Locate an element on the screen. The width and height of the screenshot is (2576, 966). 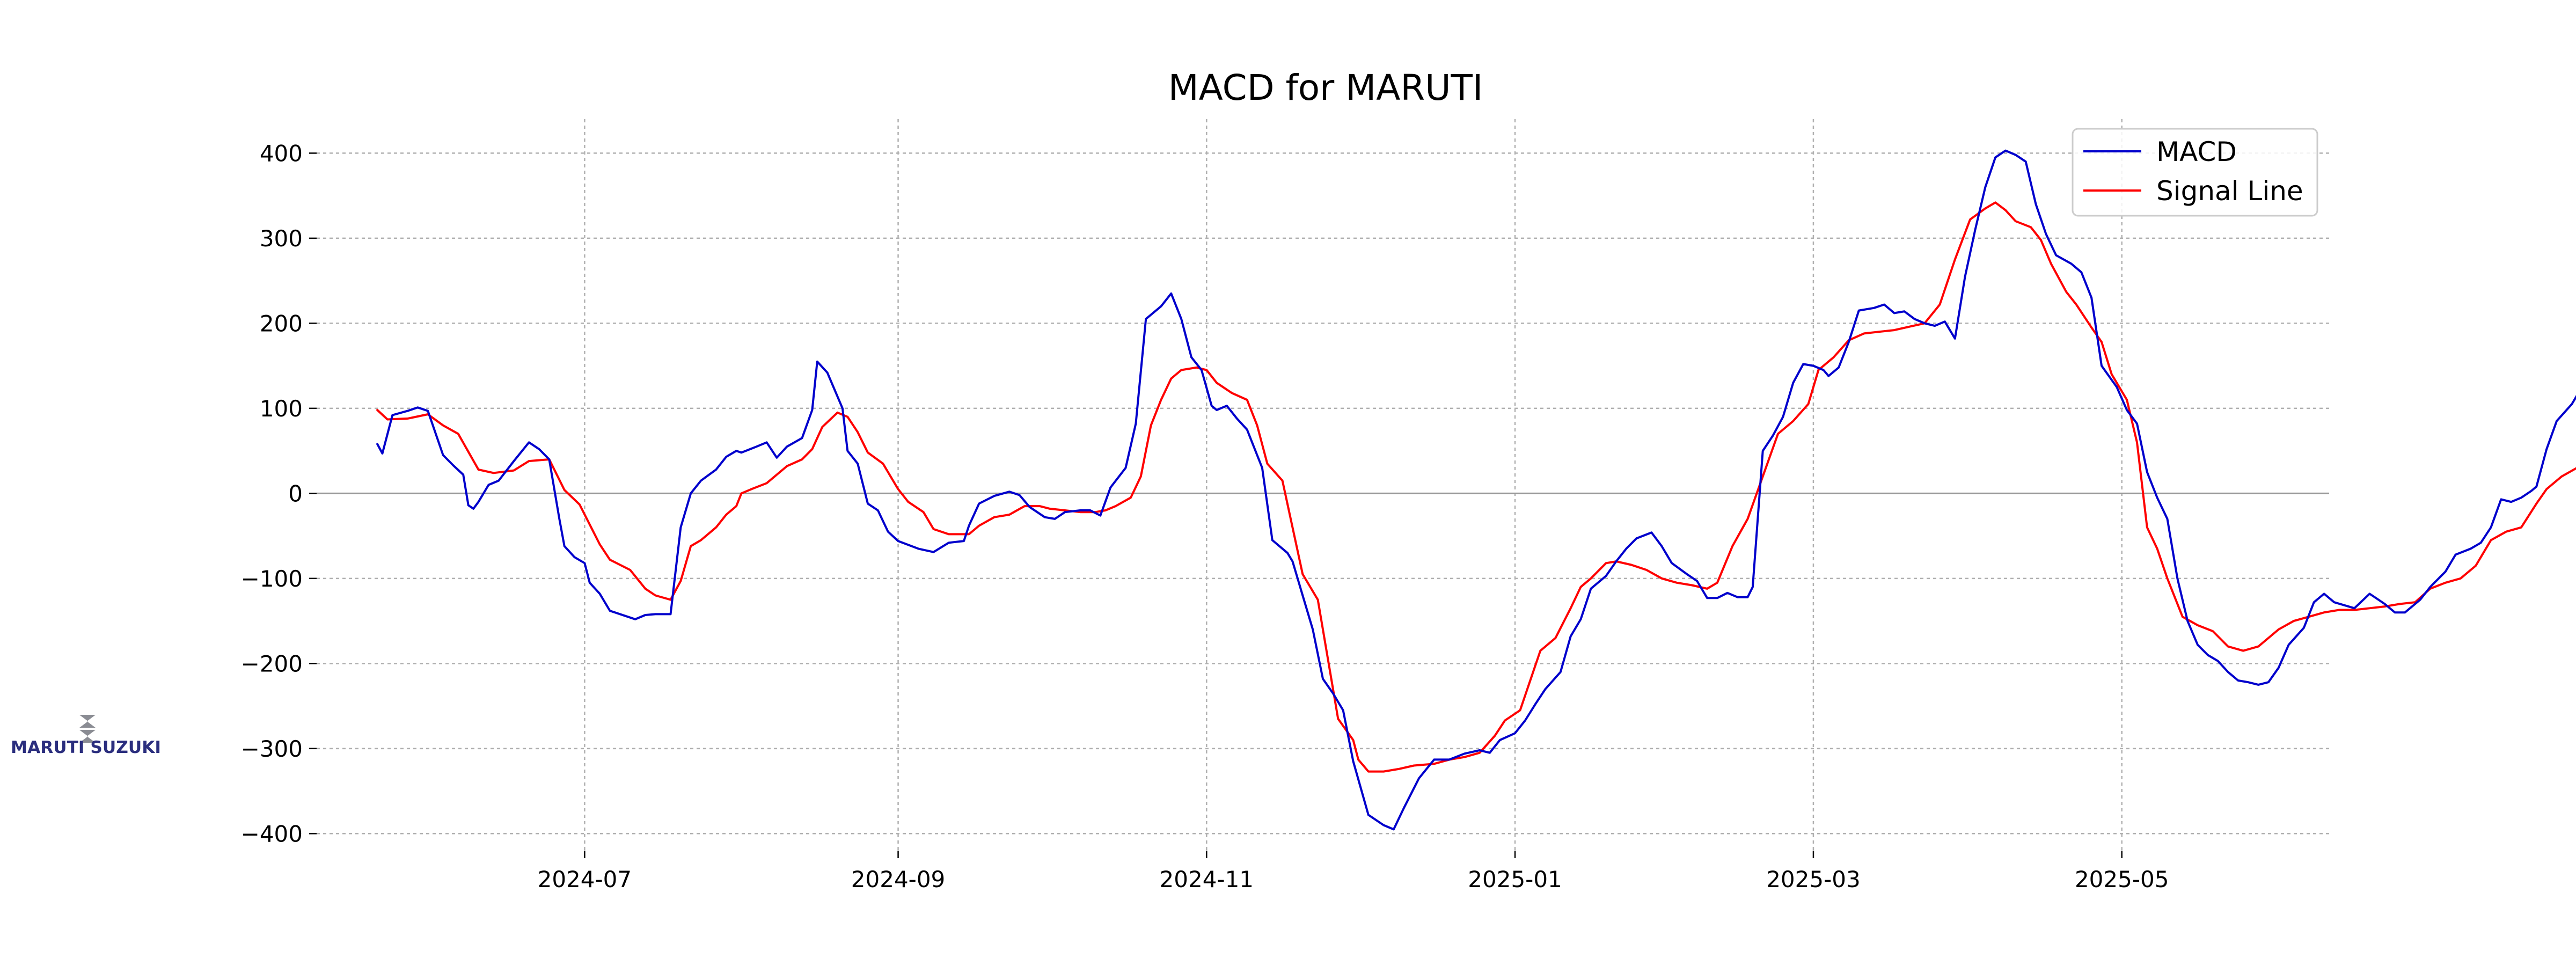
x-tick-label: 2024-11 is located at coordinates (1207, 879).